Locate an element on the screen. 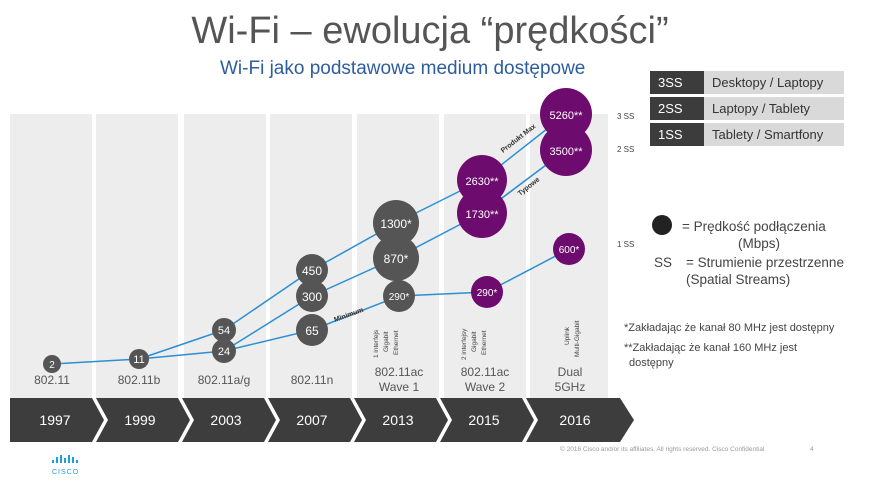 This screenshot has width=870, height=482. ss-key: 3SS is located at coordinates (677, 82).